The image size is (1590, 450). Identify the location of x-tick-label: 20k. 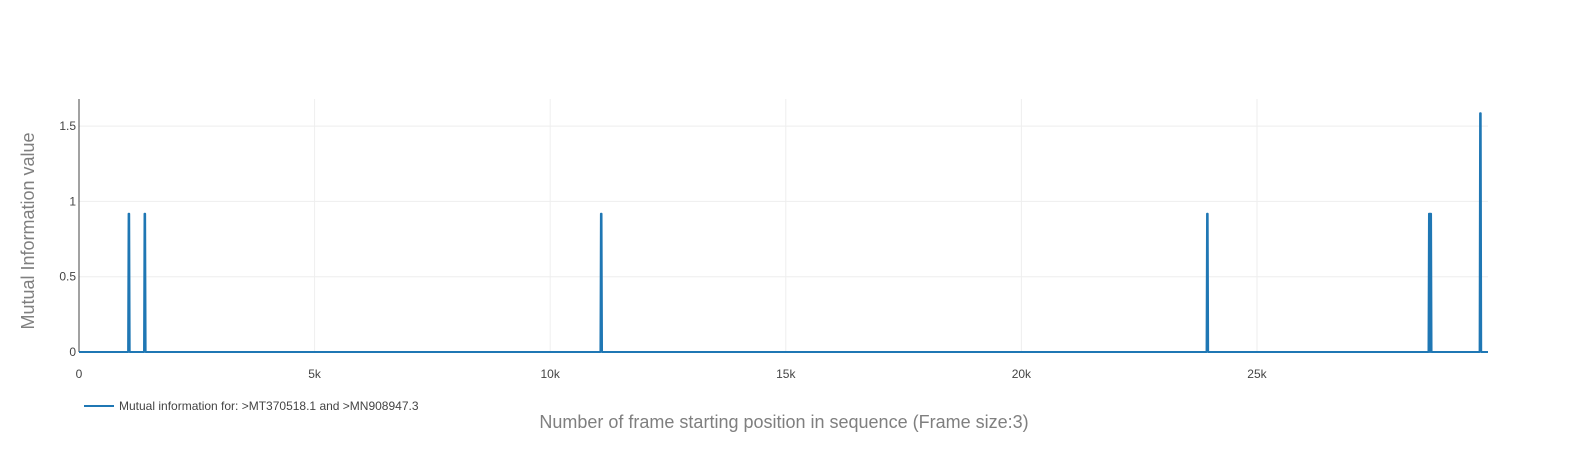
(1022, 374).